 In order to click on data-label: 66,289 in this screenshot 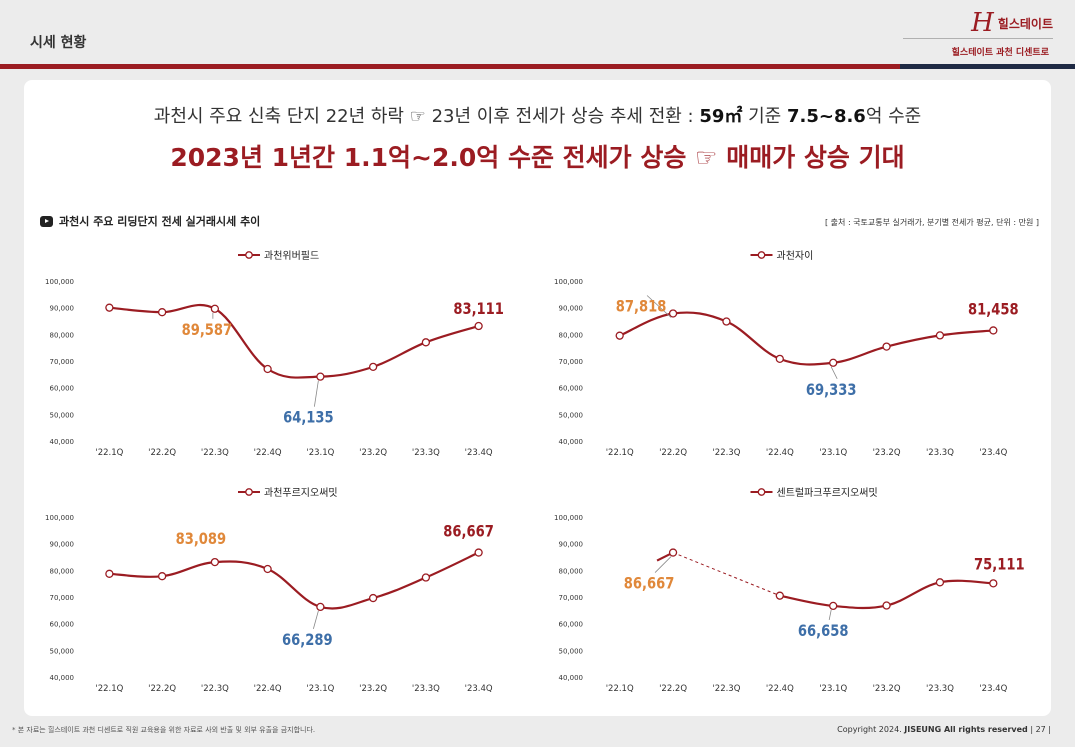, I will do `click(307, 640)`.